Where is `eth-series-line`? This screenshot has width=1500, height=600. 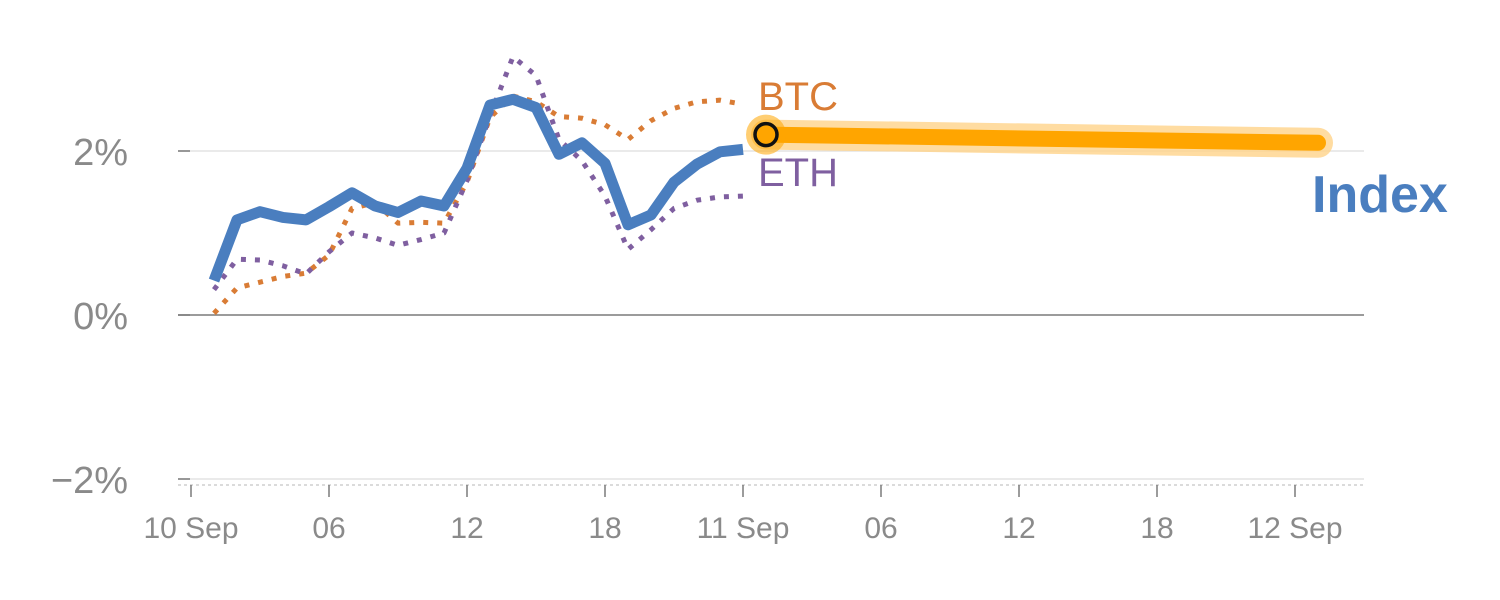 eth-series-line is located at coordinates (478, 173).